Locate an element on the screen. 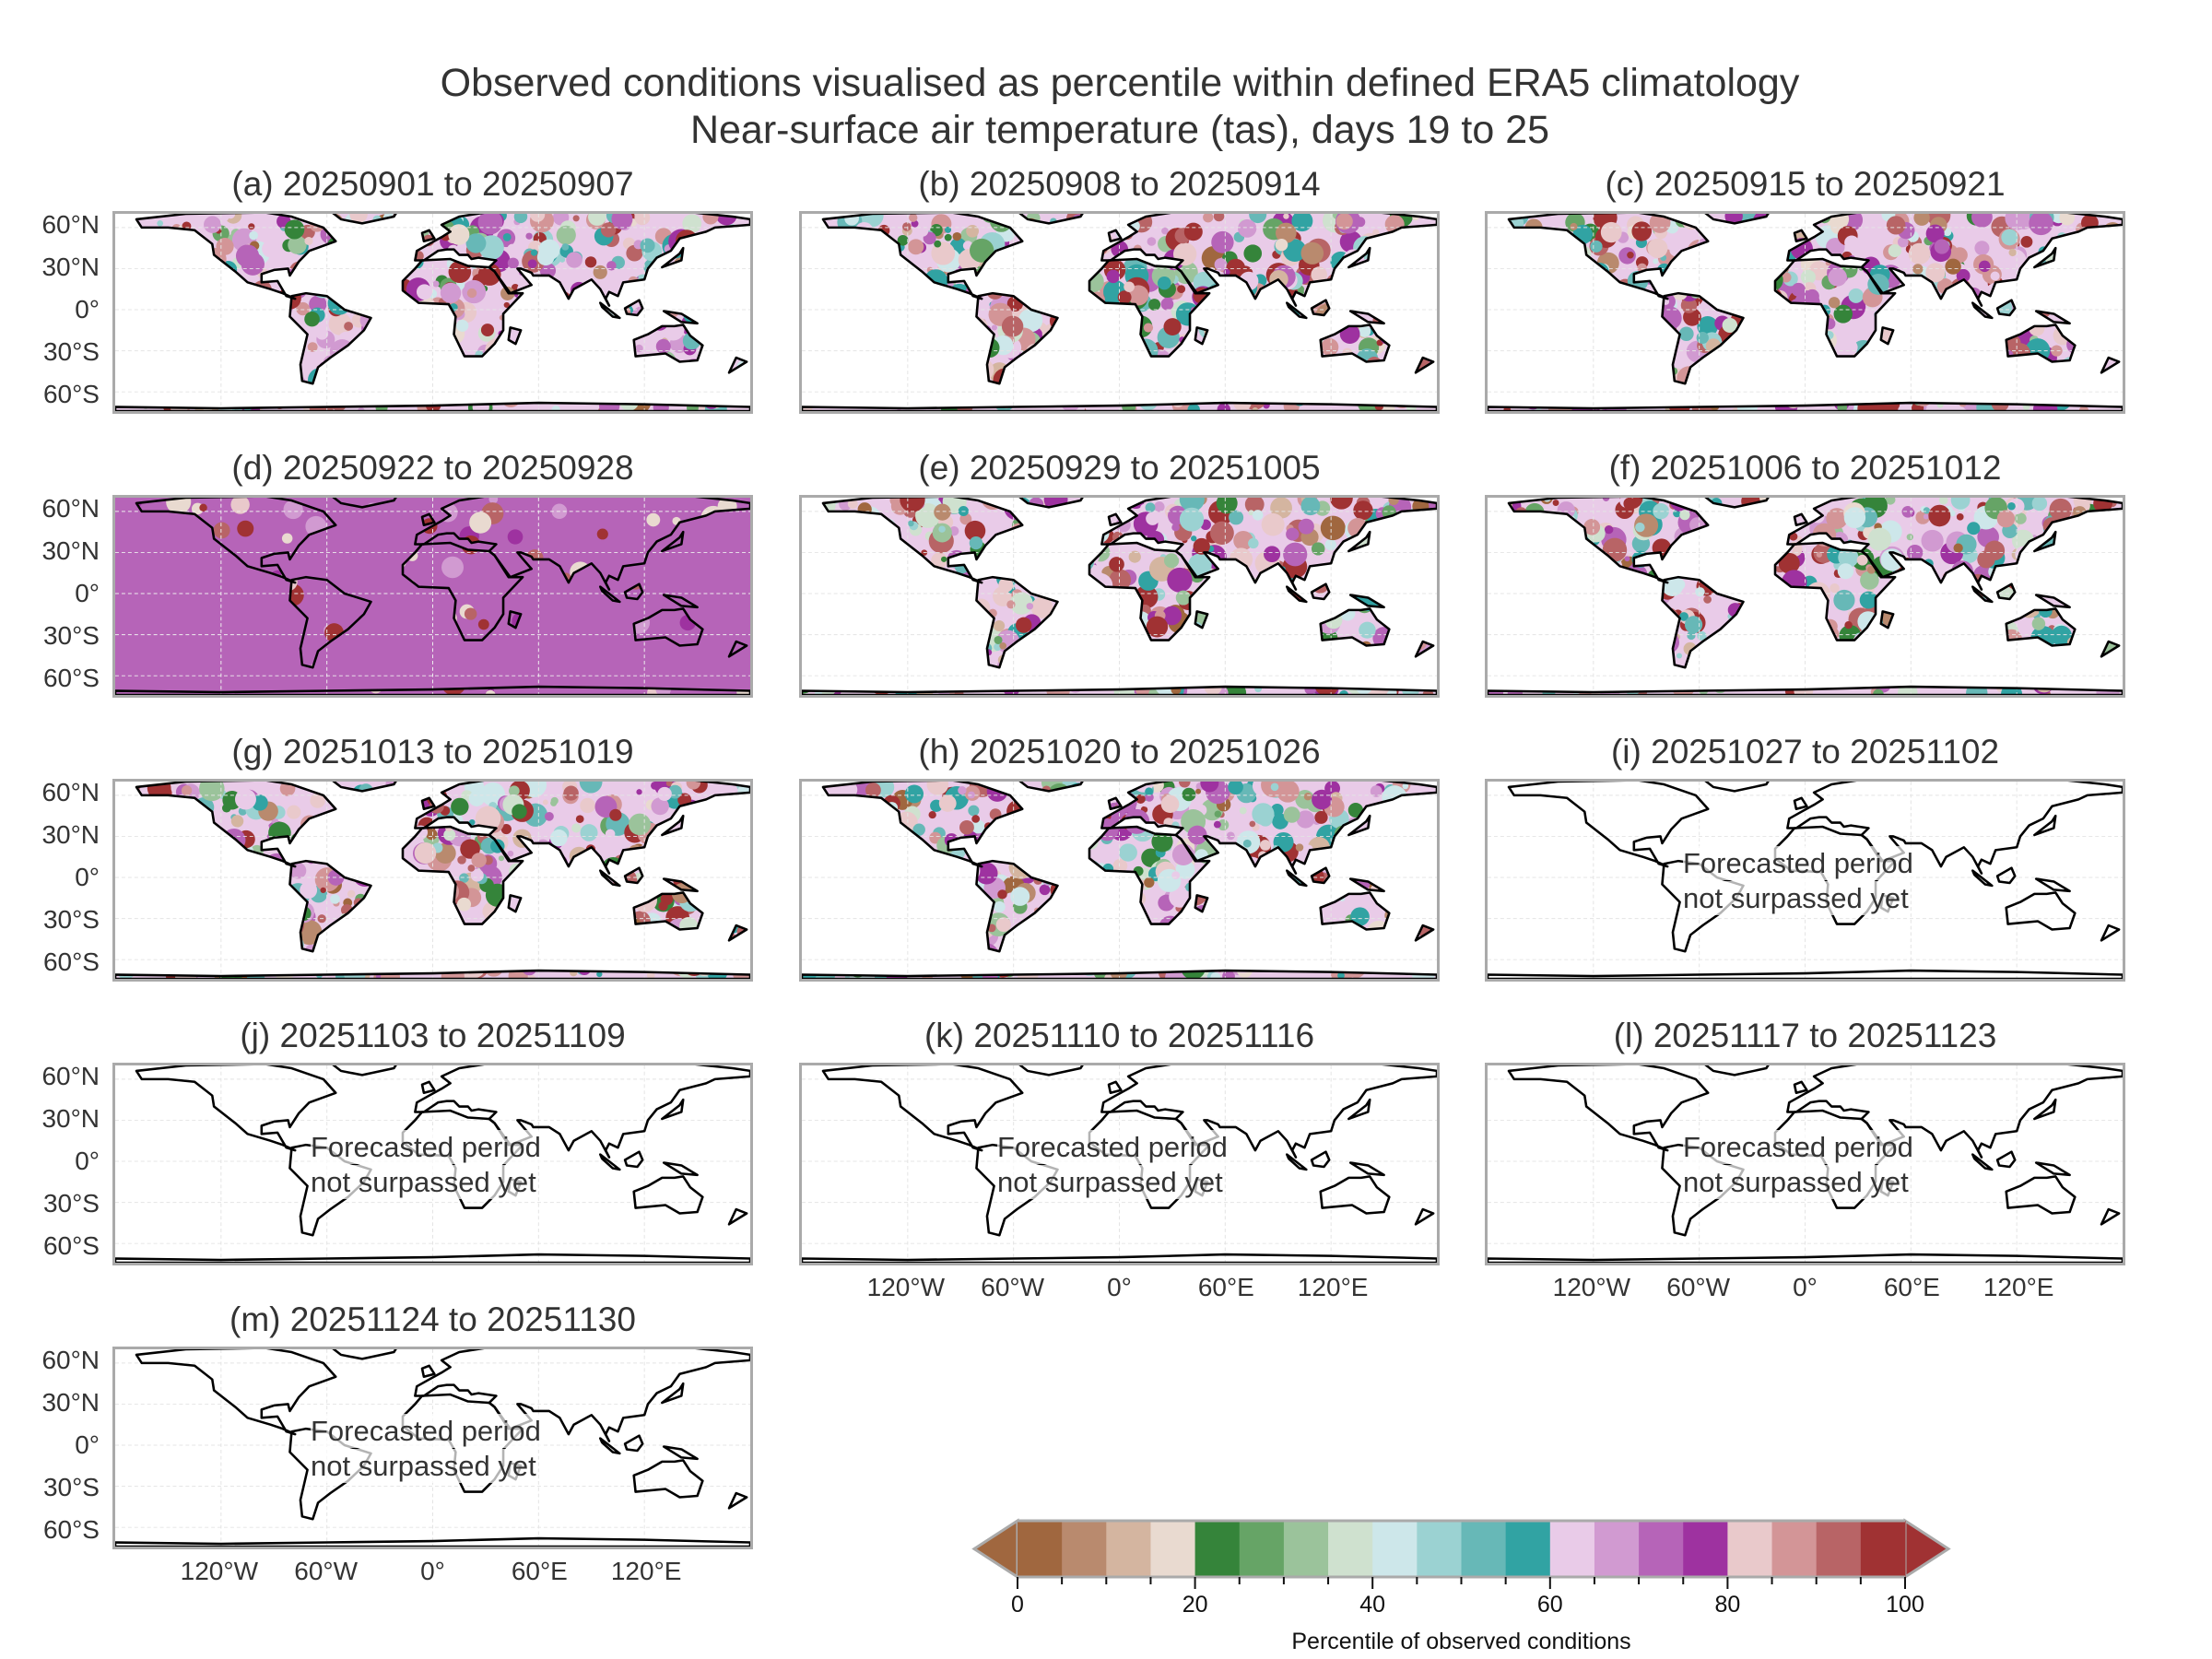 This screenshot has height=1659, width=2212. map-panel is located at coordinates (1119, 596).